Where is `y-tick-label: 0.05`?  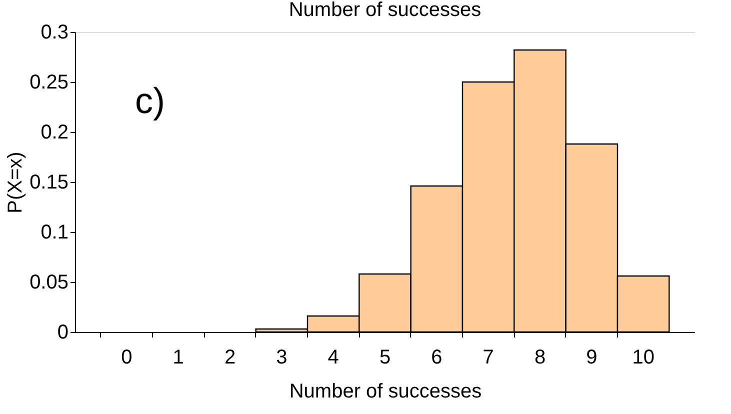
y-tick-label: 0.05 is located at coordinates (49, 283).